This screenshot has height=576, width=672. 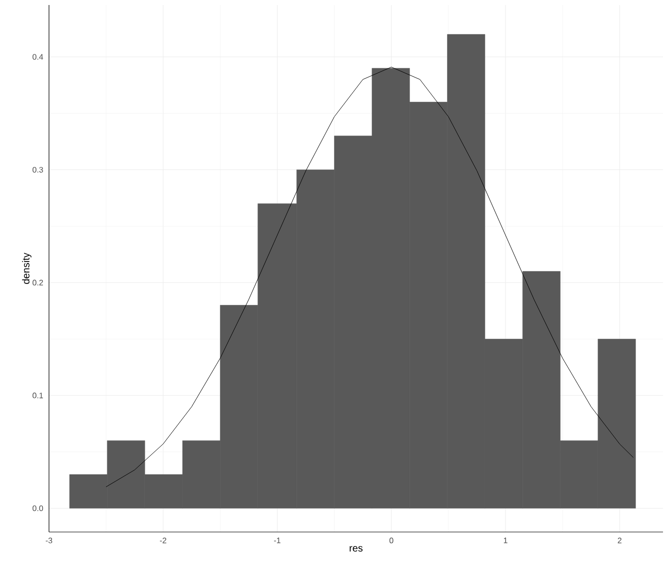 What do you see at coordinates (356, 549) in the screenshot?
I see `x-axis-title: res` at bounding box center [356, 549].